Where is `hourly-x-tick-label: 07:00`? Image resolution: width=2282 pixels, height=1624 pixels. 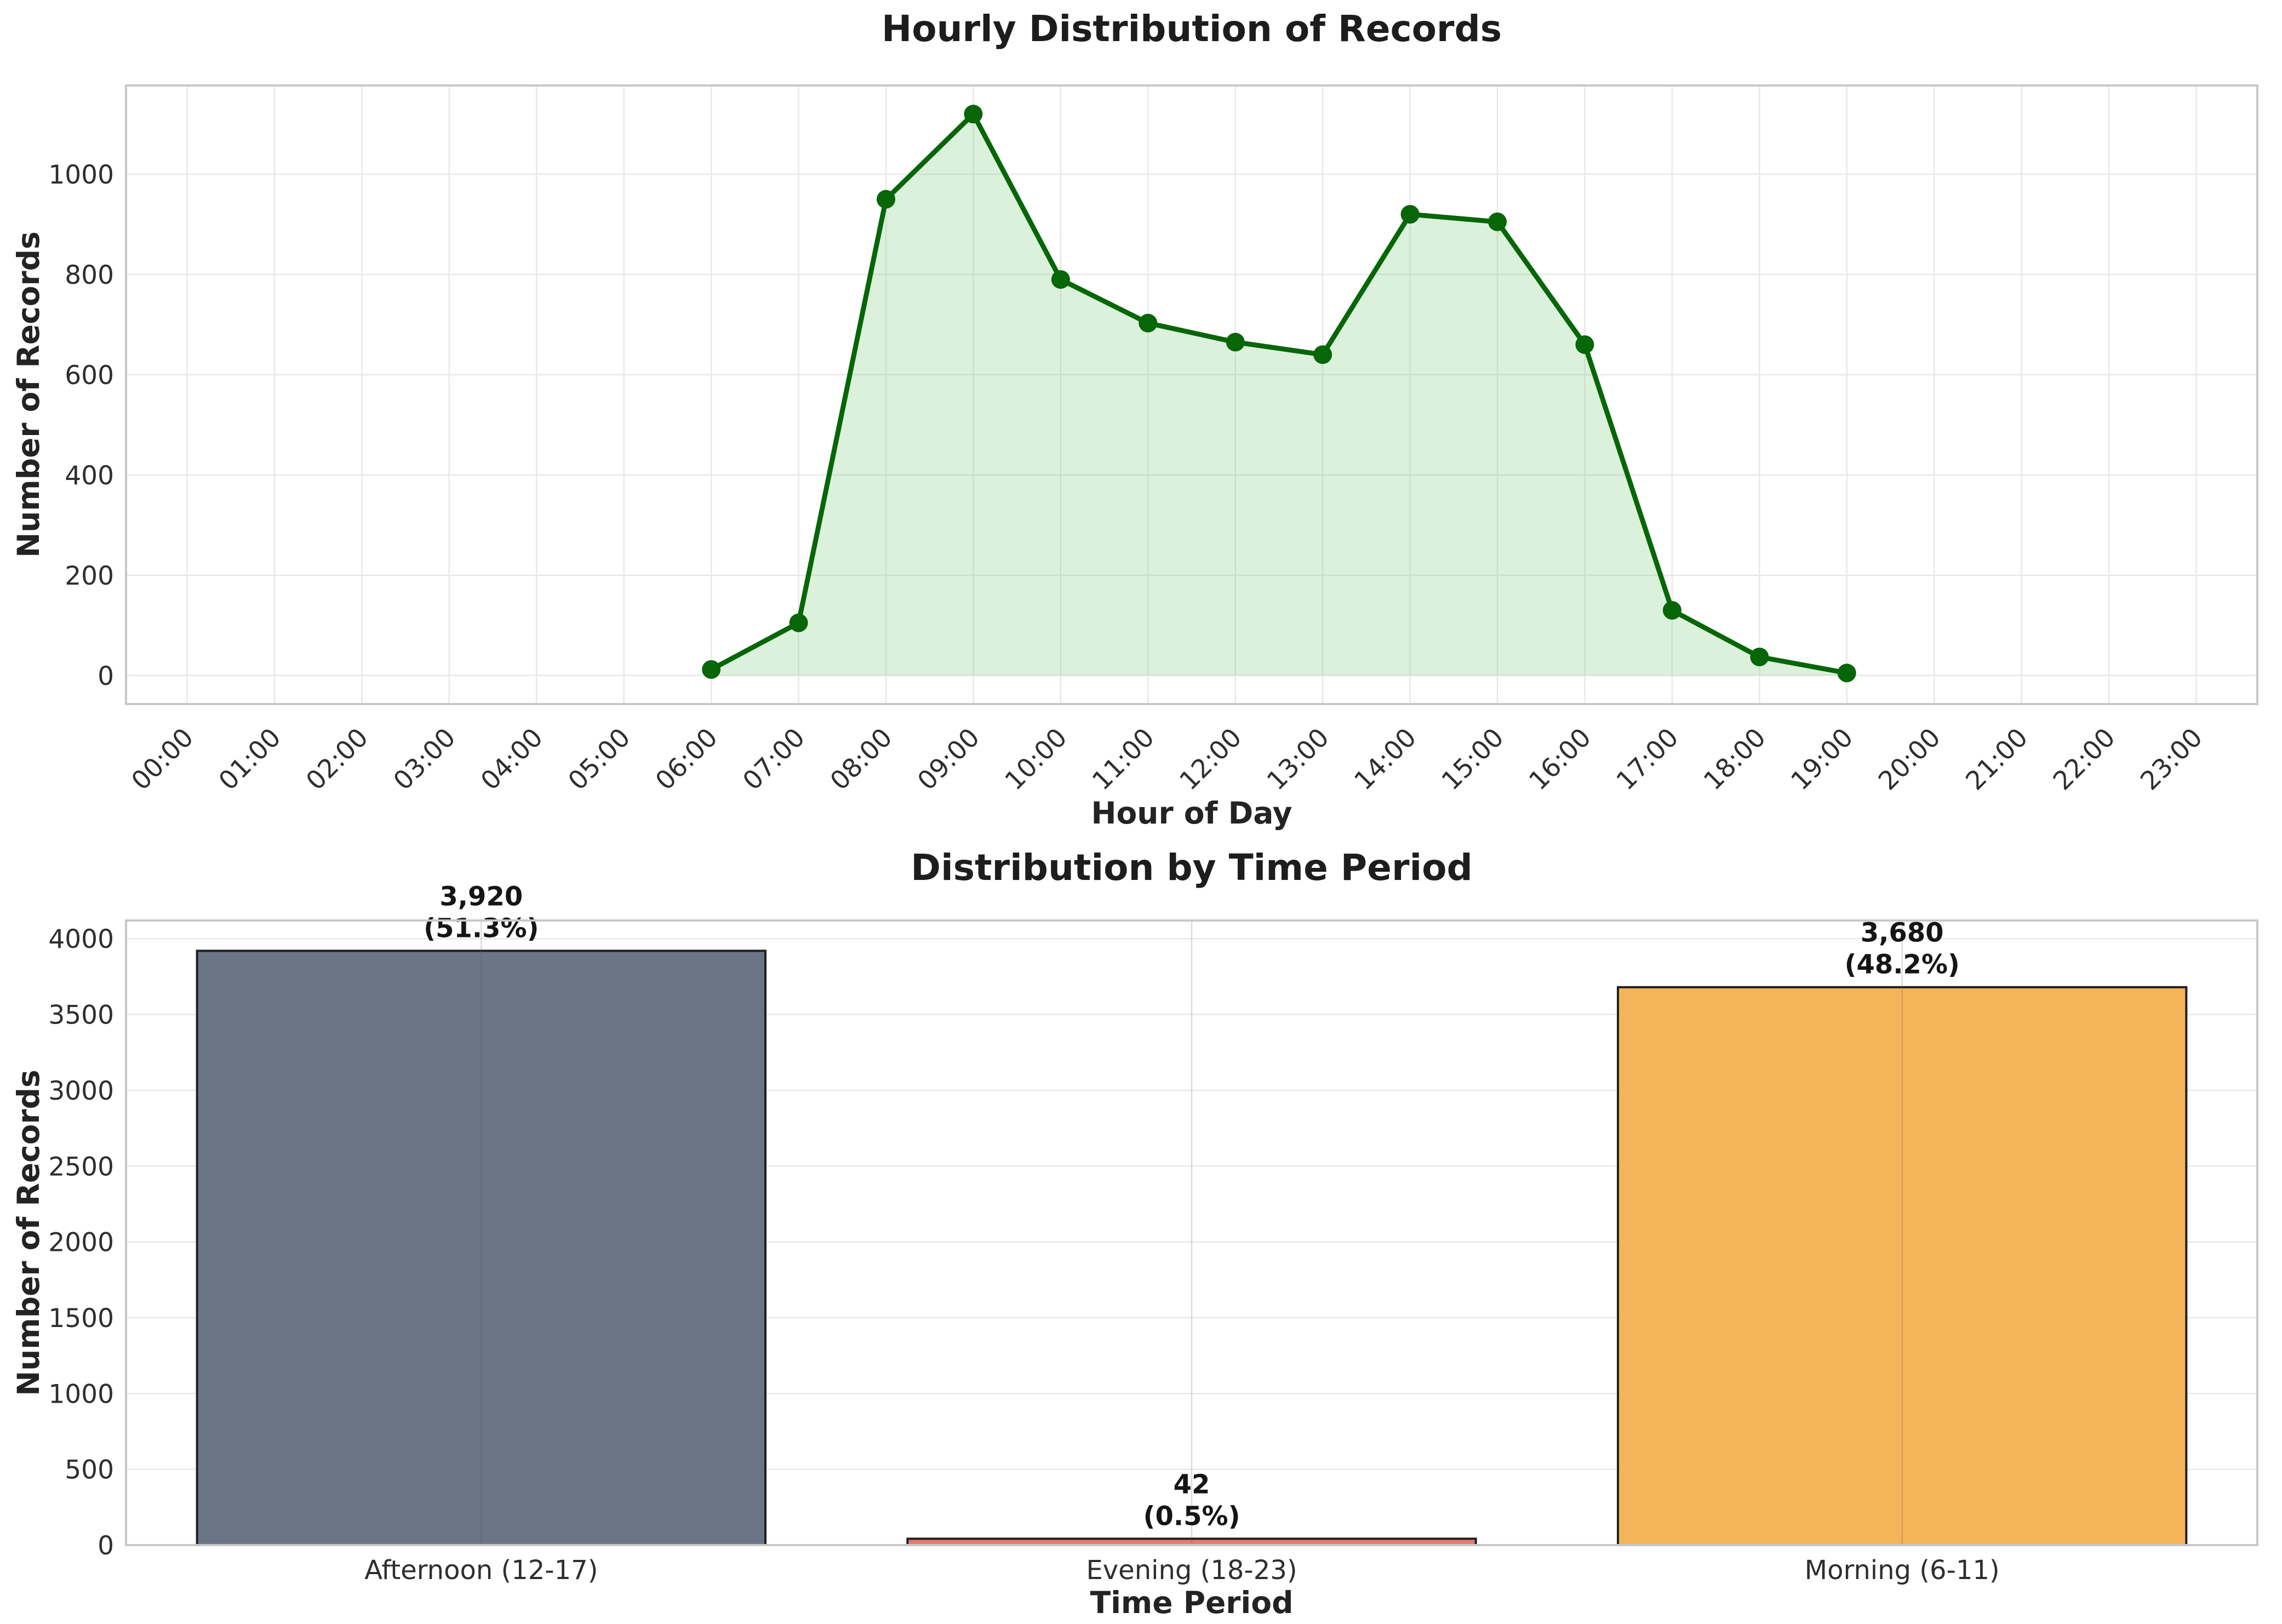 hourly-x-tick-label: 07:00 is located at coordinates (774, 760).